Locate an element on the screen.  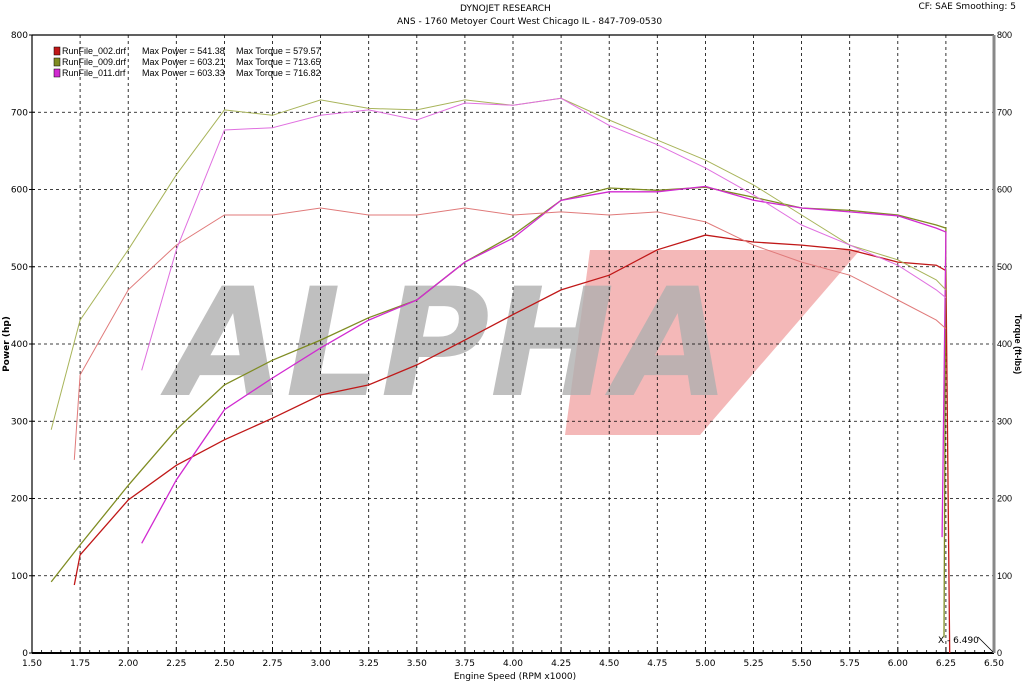
y-tick-label: 0 is located at coordinates (25, 654).